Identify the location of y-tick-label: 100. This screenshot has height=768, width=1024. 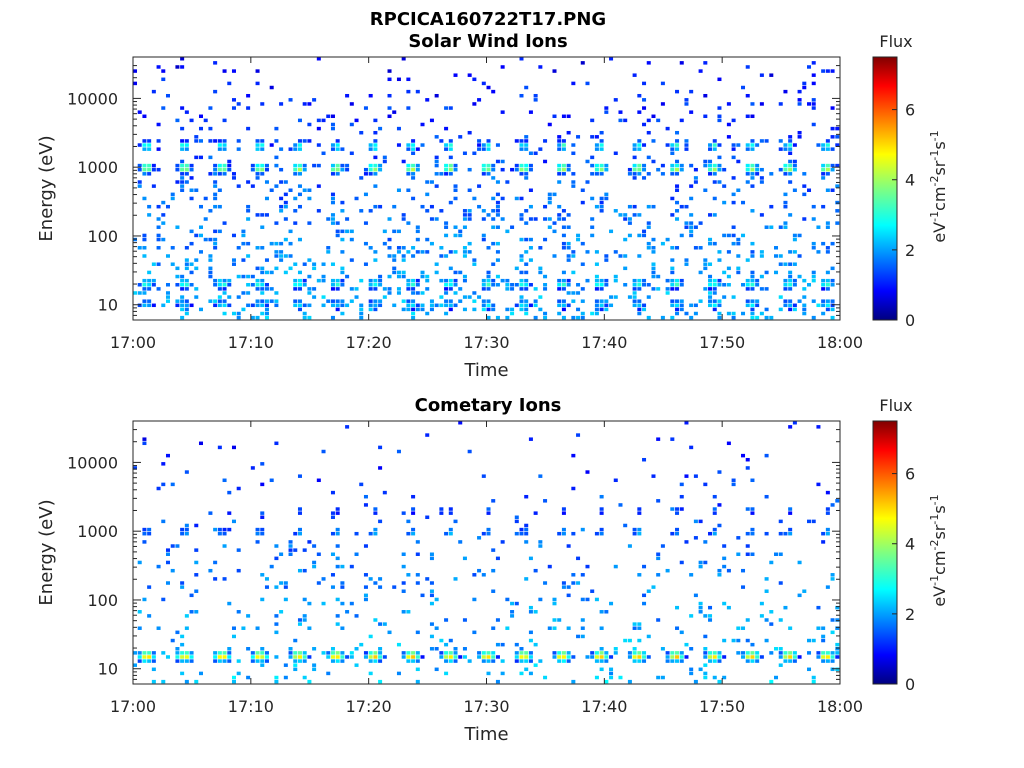
(102, 236).